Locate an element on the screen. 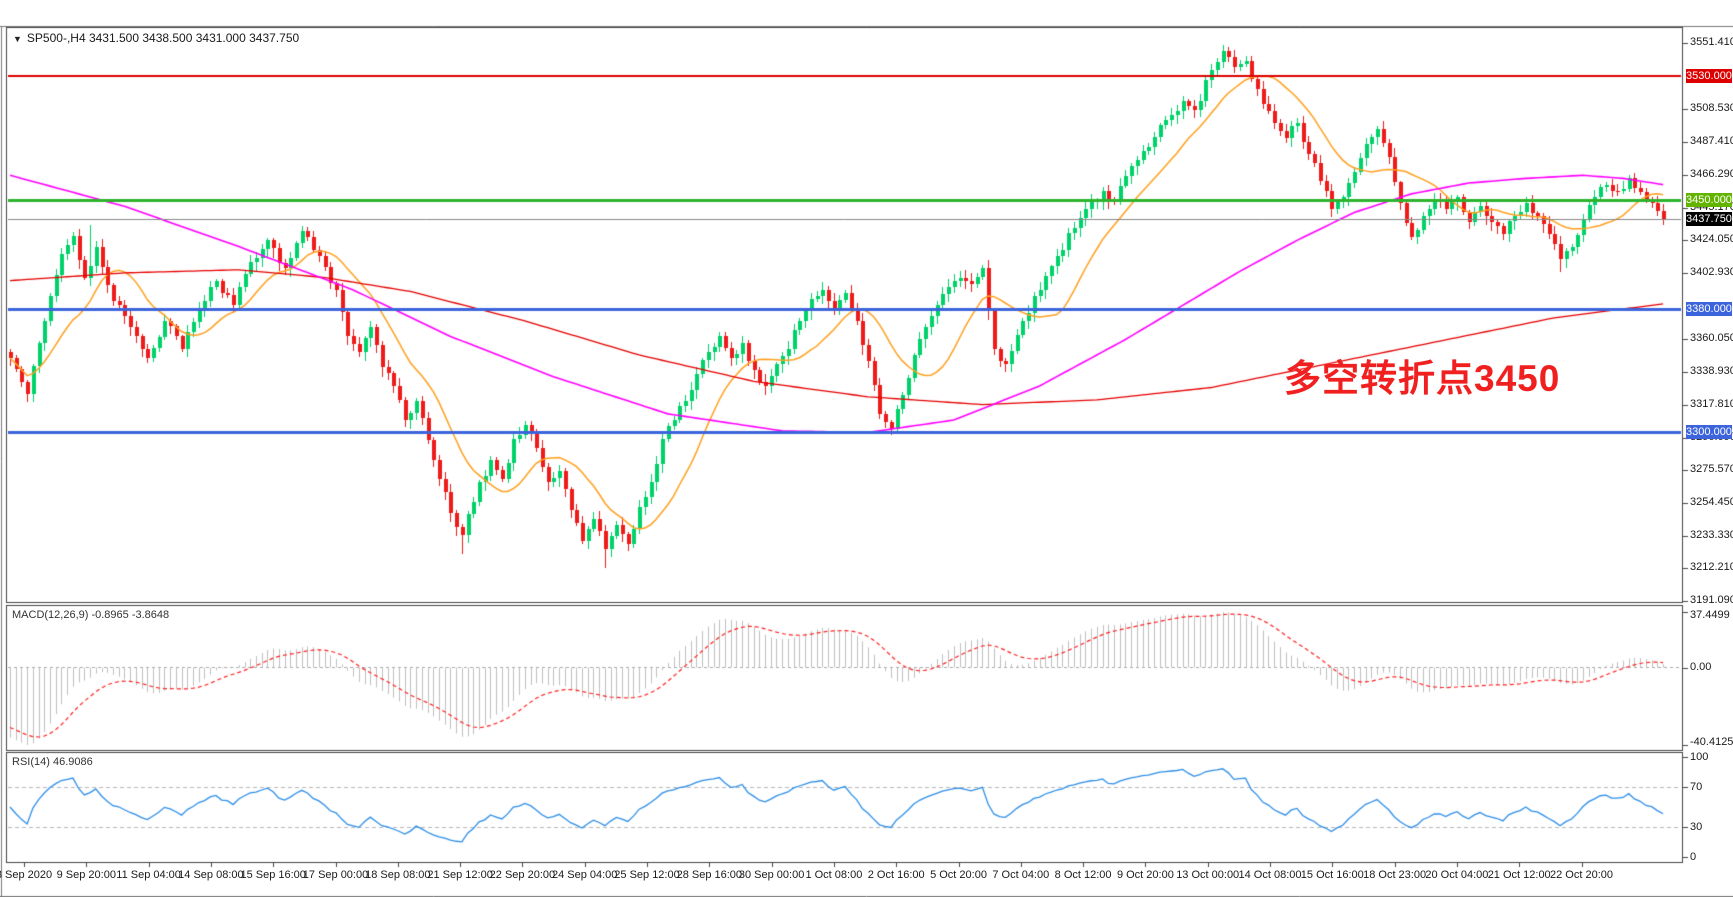  time-axis-label: 9 Sep 20:00 is located at coordinates (86, 875).